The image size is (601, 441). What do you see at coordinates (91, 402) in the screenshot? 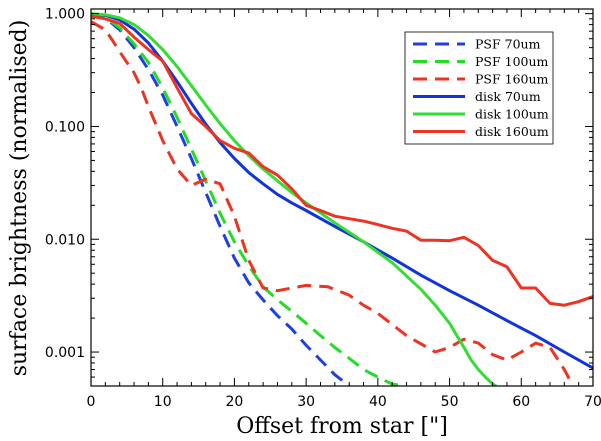
I see `x-tick-label: 0` at bounding box center [91, 402].